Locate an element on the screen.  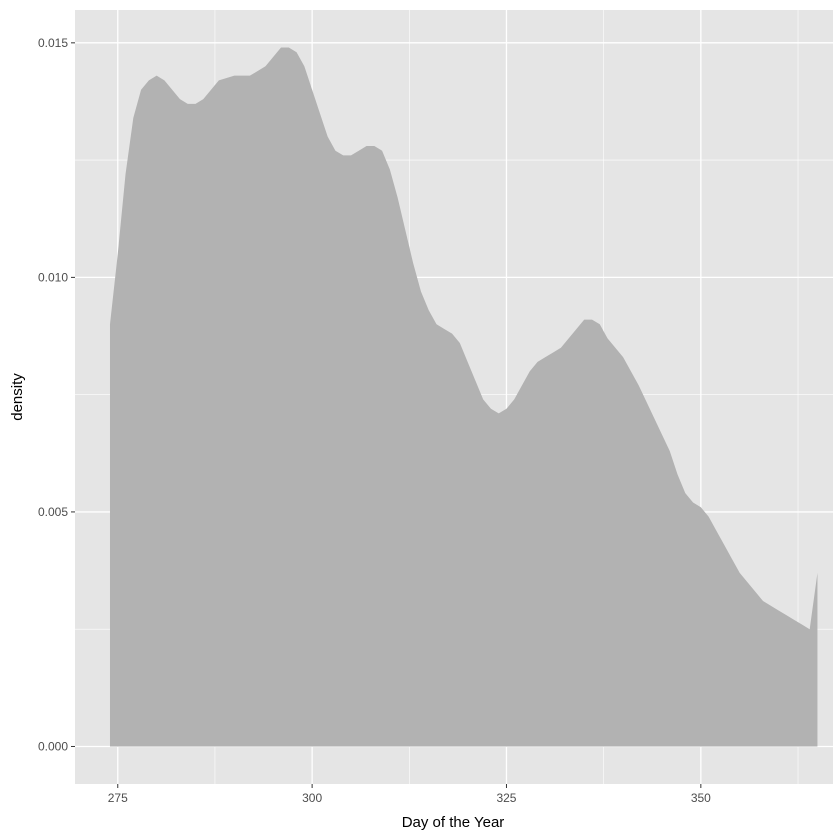
y-tick-label: 0.015 is located at coordinates (53, 43).